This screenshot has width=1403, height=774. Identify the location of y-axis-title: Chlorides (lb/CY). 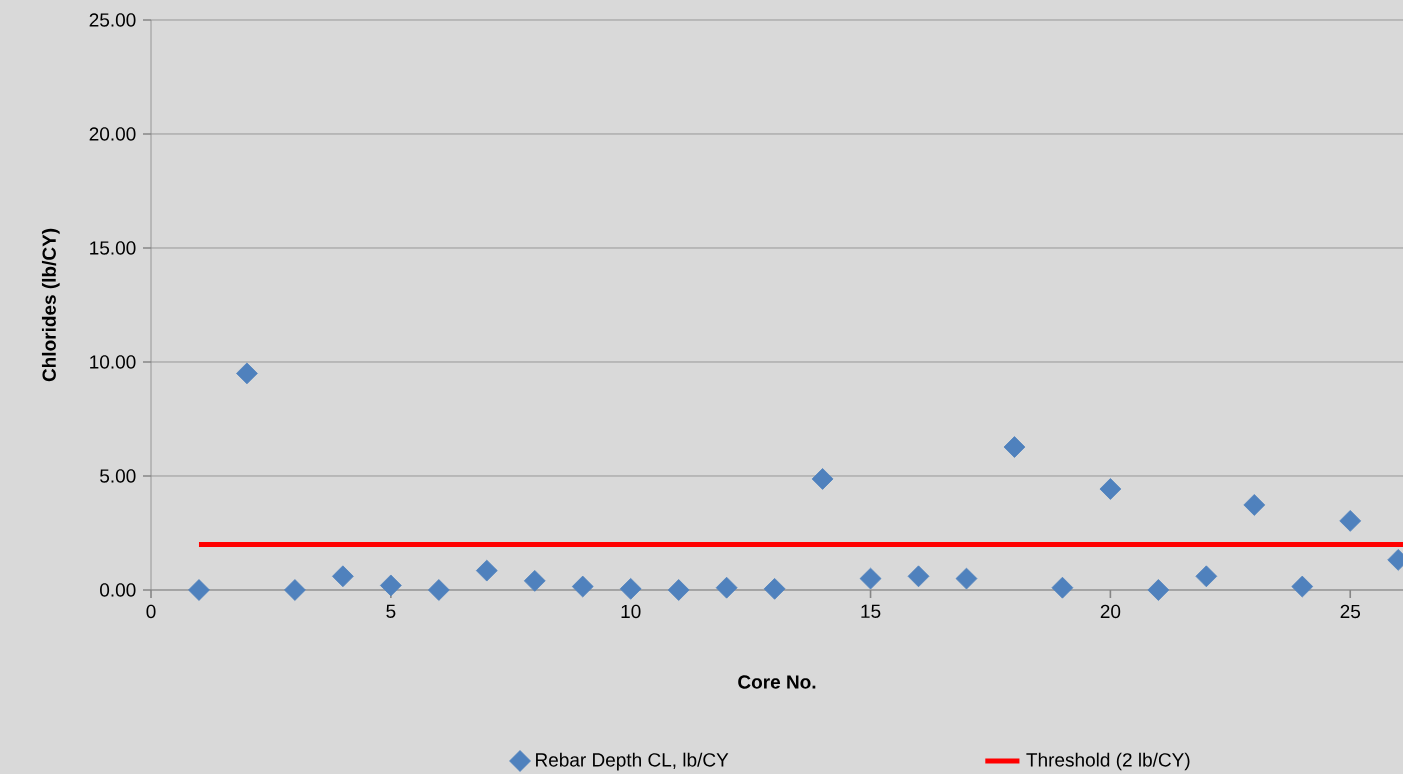
(50, 305).